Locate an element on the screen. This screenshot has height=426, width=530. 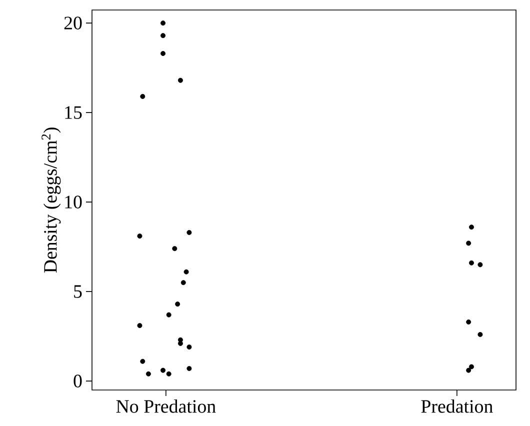
x-tick-label: Predation is located at coordinates (457, 406).